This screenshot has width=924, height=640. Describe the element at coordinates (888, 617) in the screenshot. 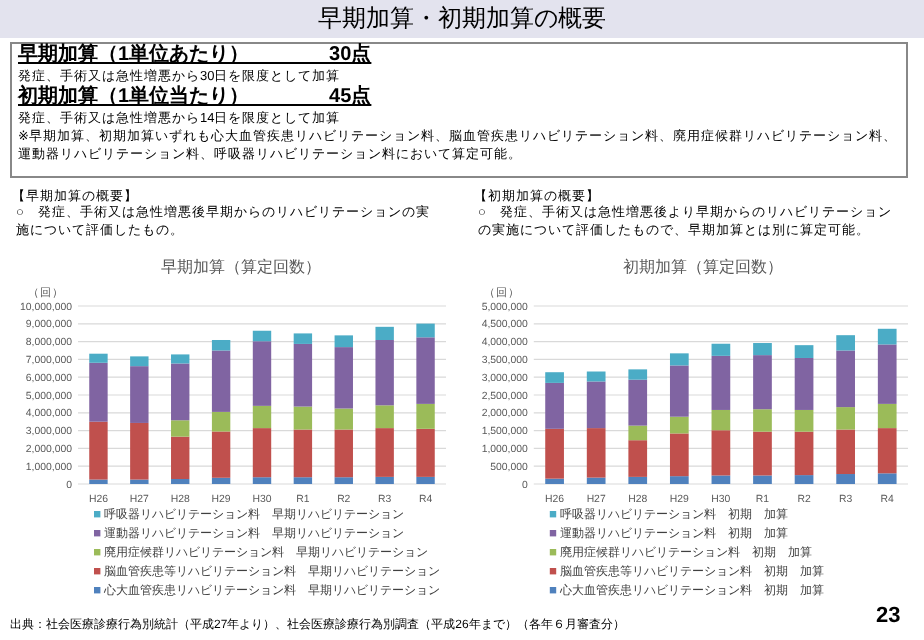

I see `text: 23` at that location.